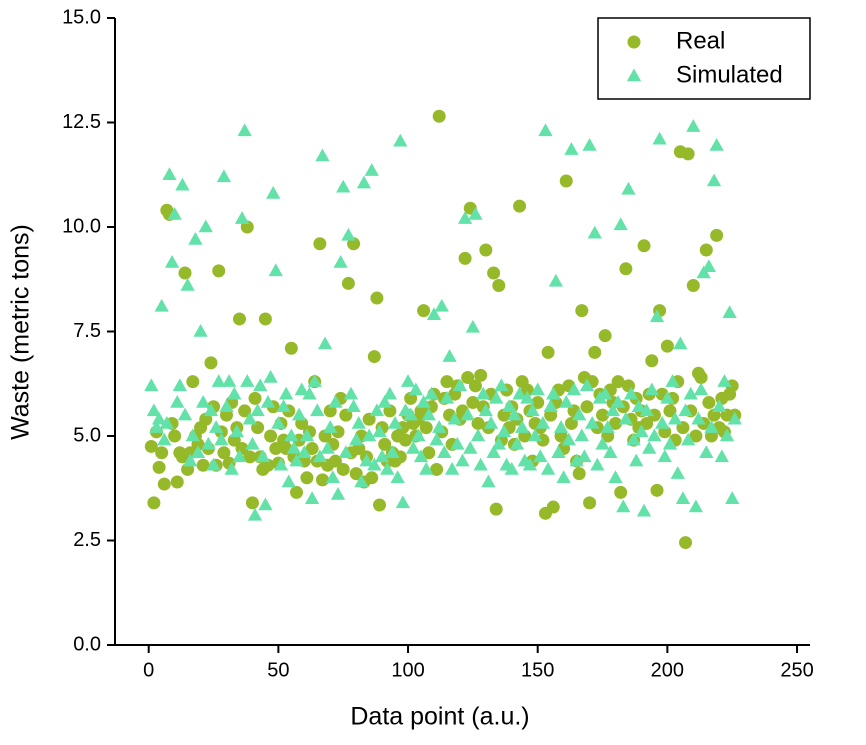 The width and height of the screenshot is (866, 745). What do you see at coordinates (87, 331) in the screenshot?
I see `y-tick-label: 7.5` at bounding box center [87, 331].